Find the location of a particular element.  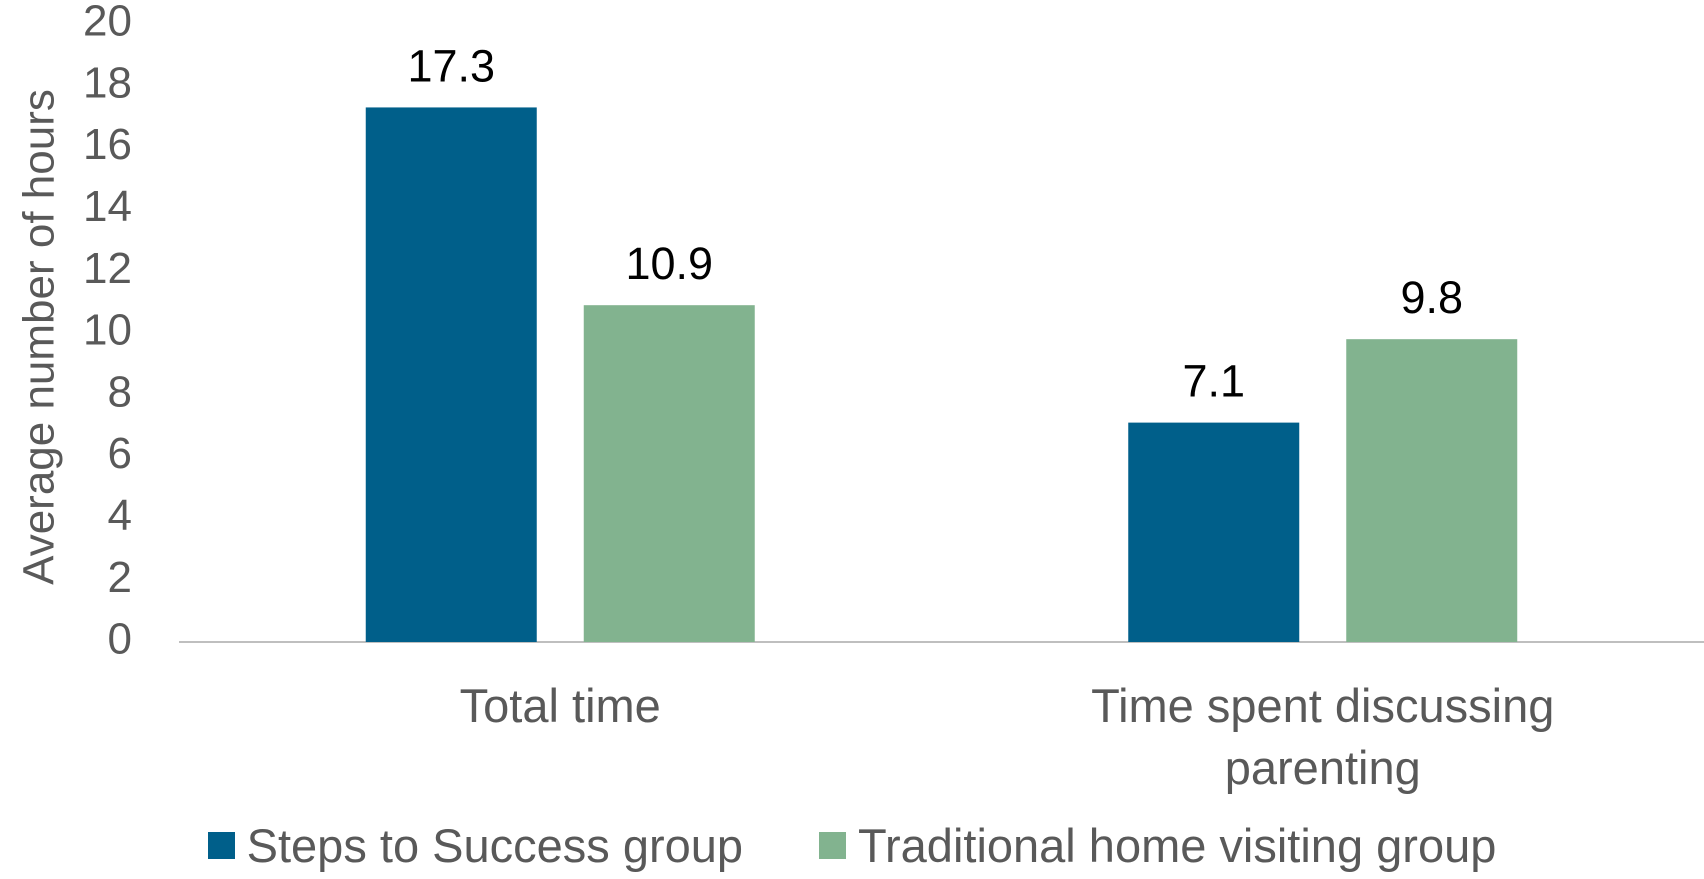

y-tick-label: 18 is located at coordinates (107, 82).